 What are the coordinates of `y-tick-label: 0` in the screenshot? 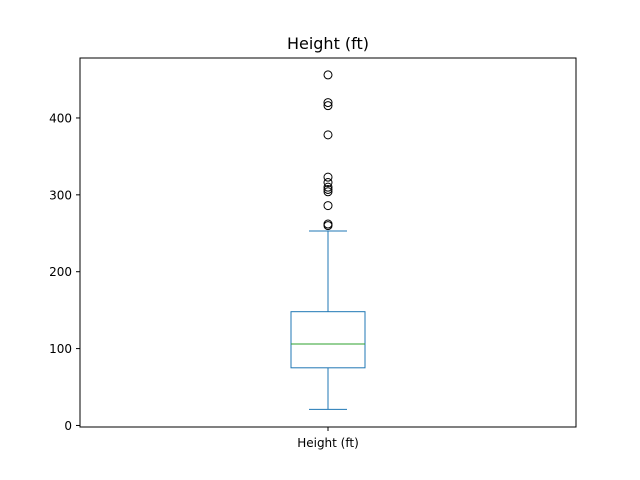 It's located at (68, 426).